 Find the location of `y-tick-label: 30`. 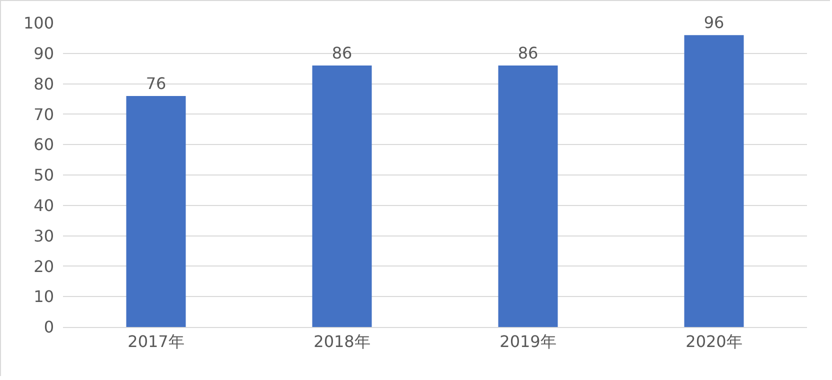

y-tick-label: 30 is located at coordinates (44, 236).